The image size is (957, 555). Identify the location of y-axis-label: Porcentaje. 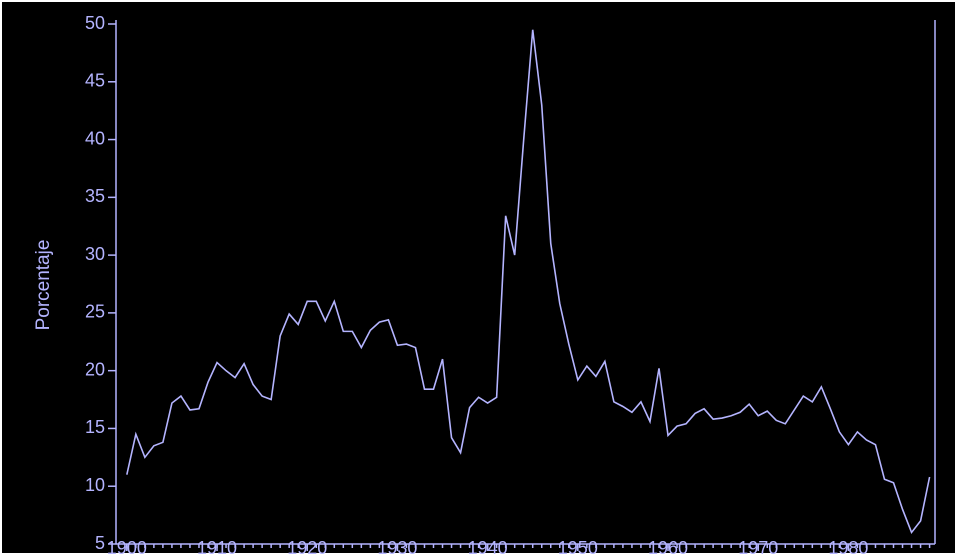
(43, 285).